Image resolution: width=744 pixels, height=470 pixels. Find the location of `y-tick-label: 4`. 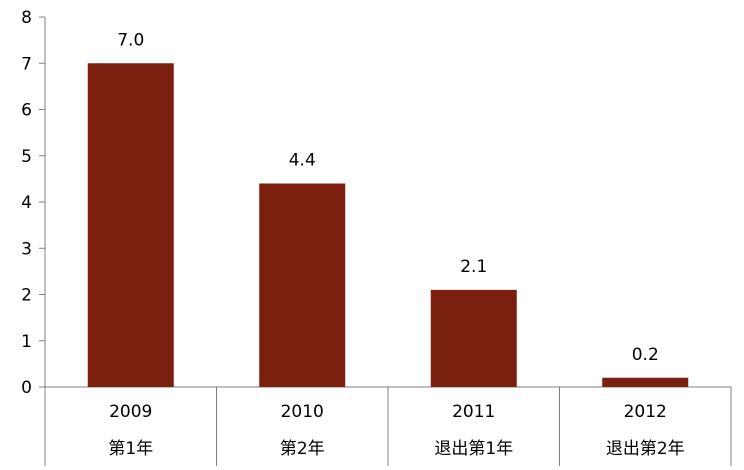

y-tick-label: 4 is located at coordinates (26, 203).